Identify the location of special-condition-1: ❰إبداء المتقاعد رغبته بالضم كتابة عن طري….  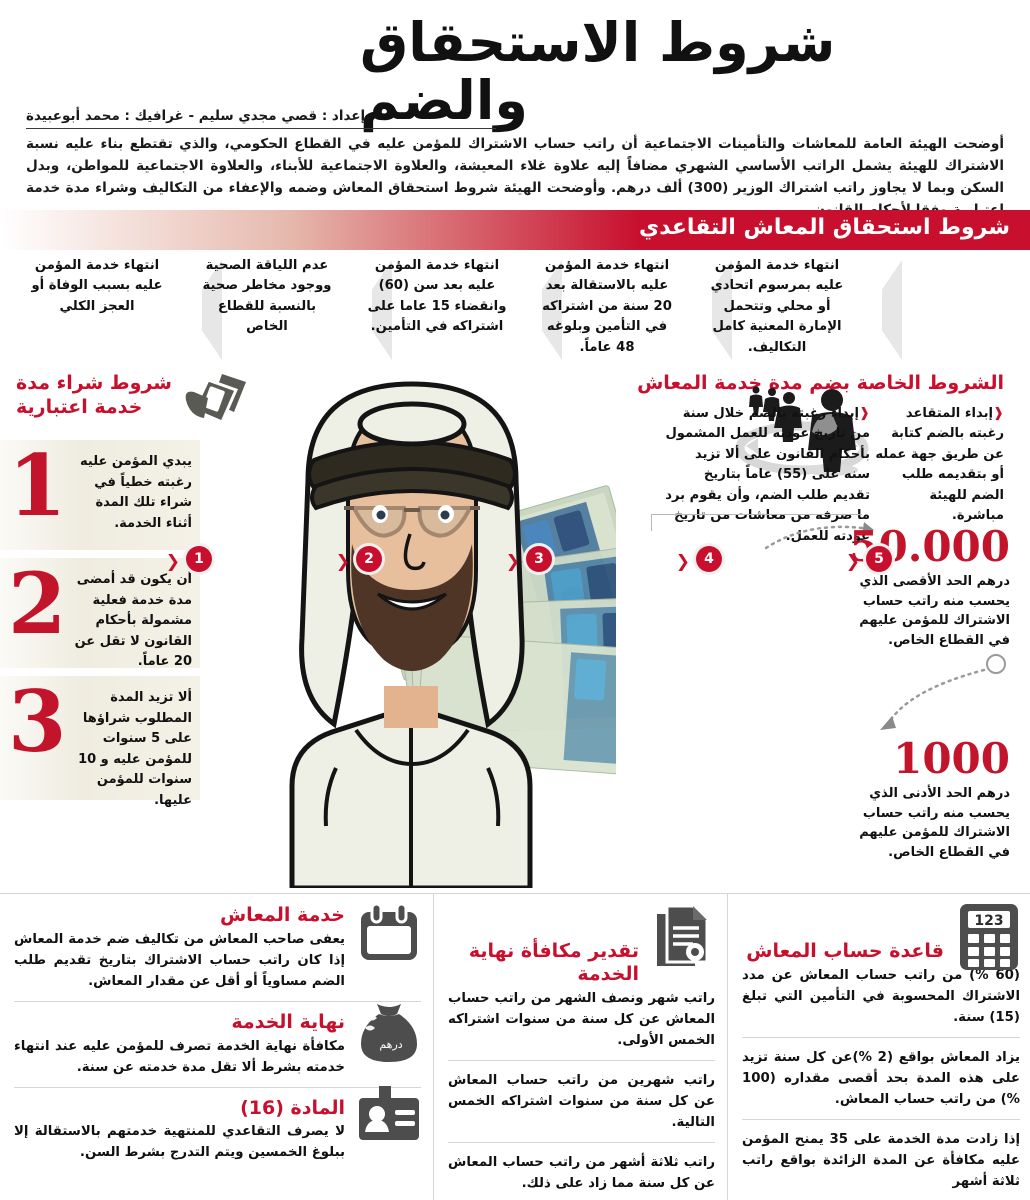
(939, 465).